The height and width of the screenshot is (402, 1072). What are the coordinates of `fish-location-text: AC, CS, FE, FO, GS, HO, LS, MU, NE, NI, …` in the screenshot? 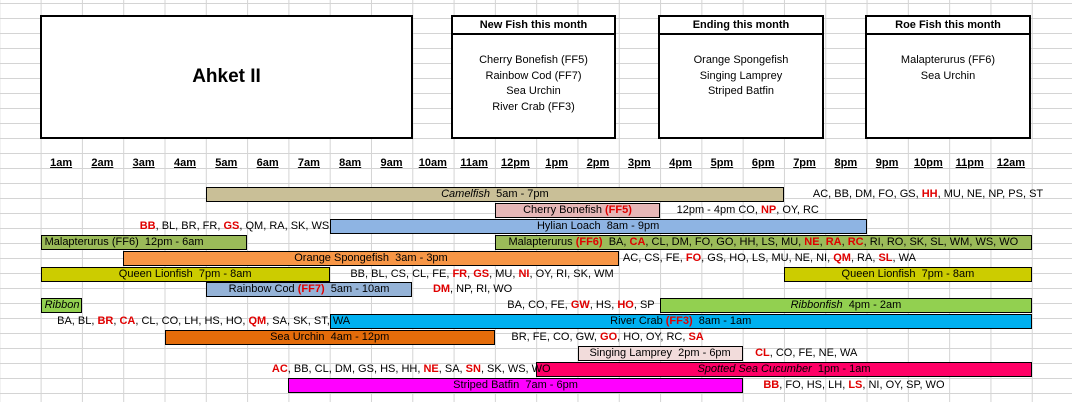 It's located at (769, 258).